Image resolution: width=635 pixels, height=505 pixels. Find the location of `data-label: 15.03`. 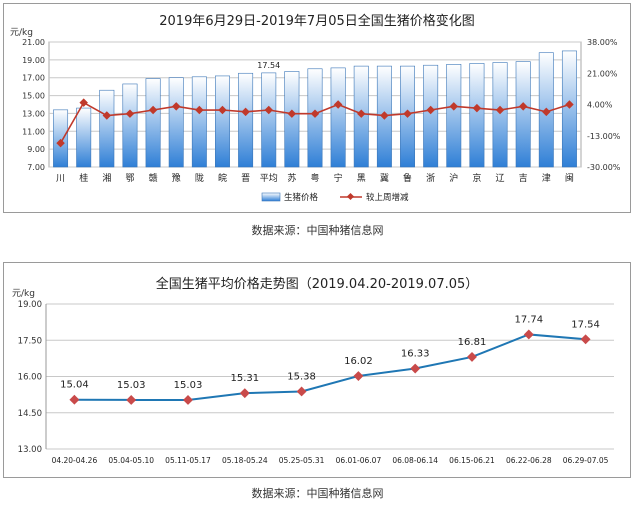

data-label: 15.03 is located at coordinates (188, 385).